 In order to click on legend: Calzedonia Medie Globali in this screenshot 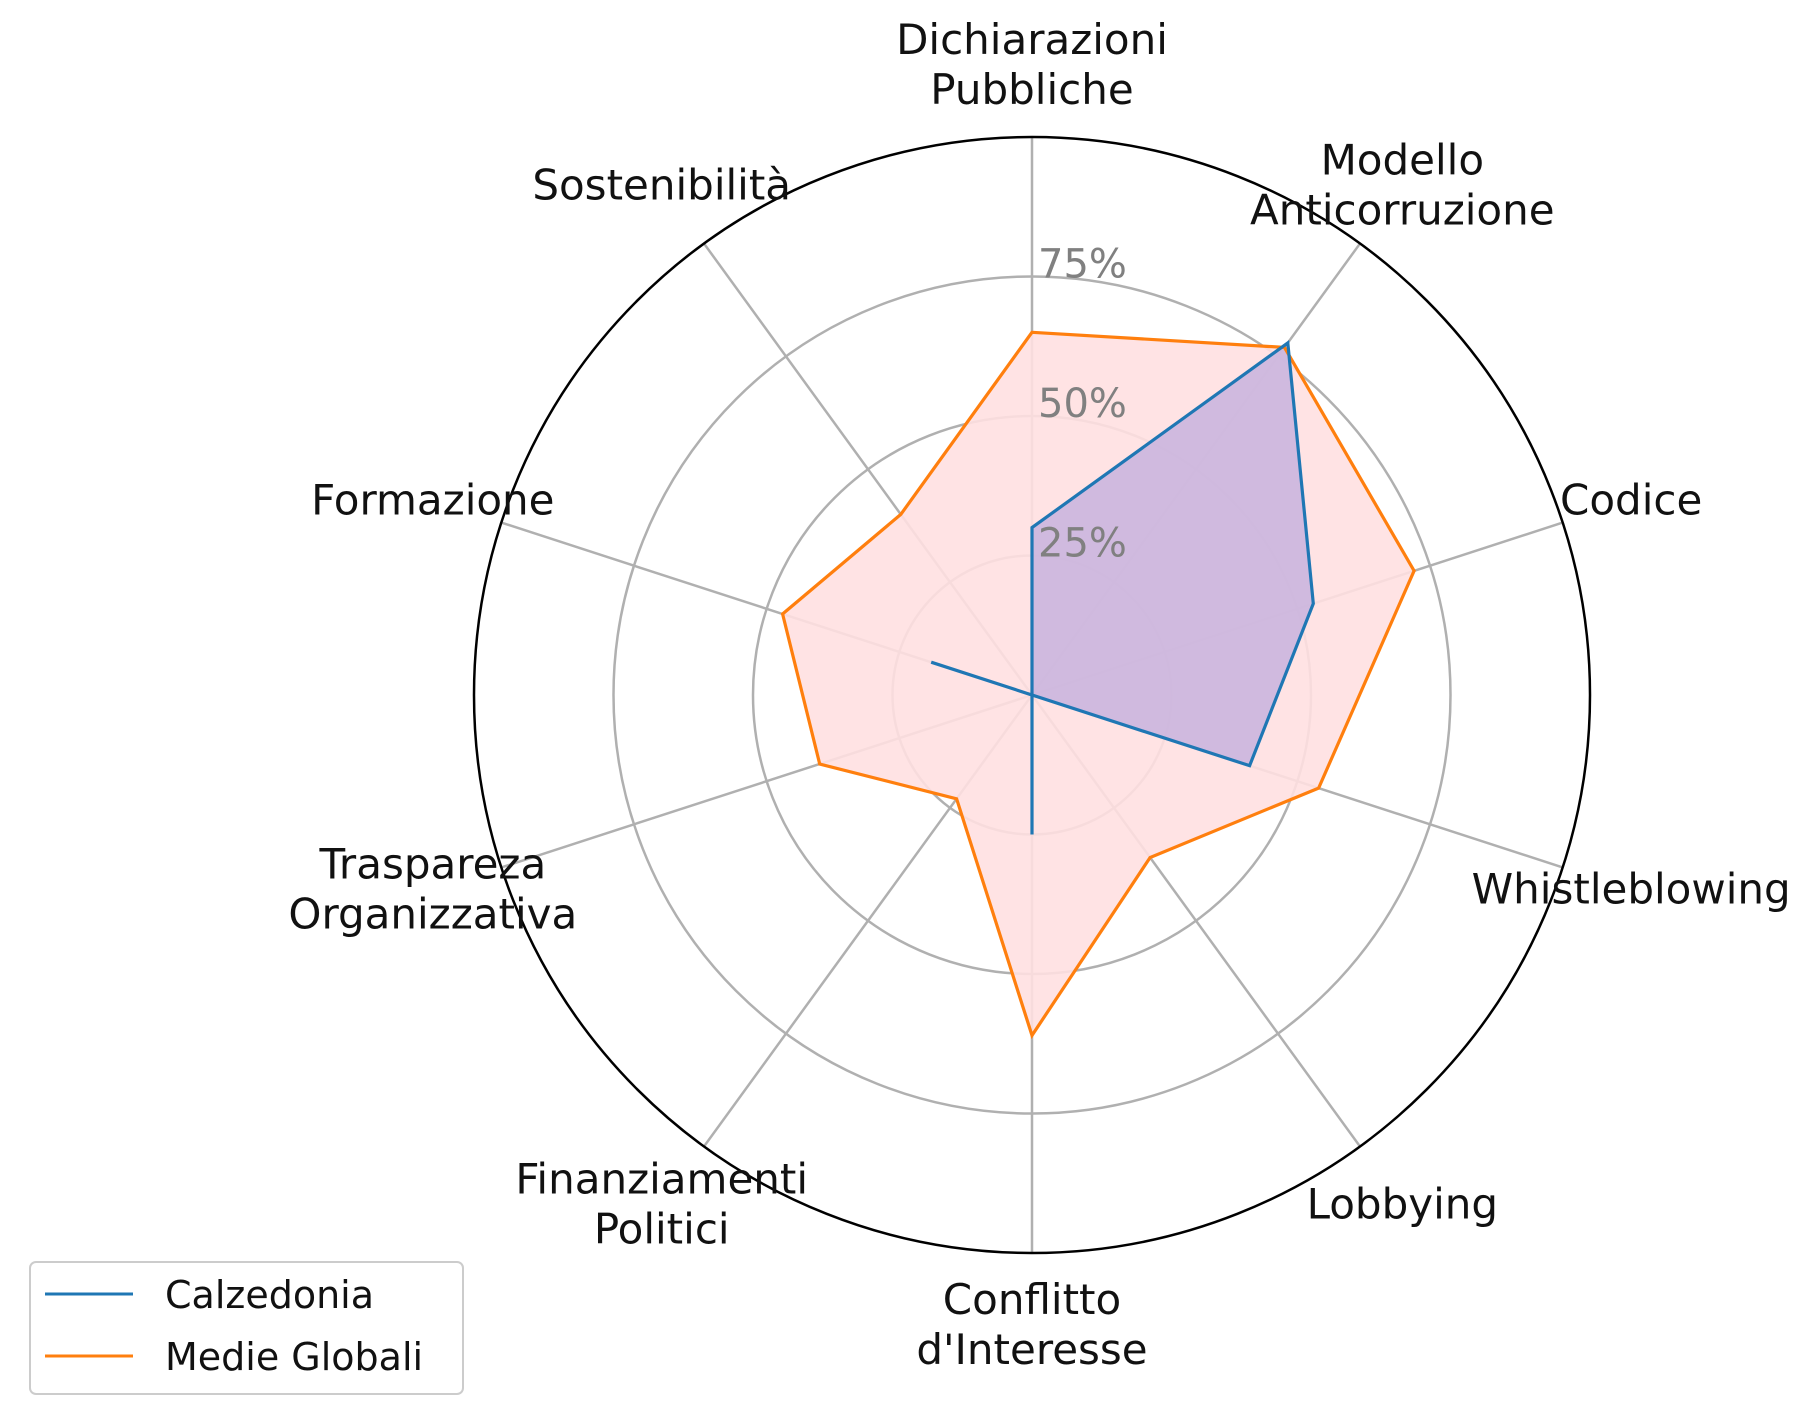, I will do `click(246, 1328)`.